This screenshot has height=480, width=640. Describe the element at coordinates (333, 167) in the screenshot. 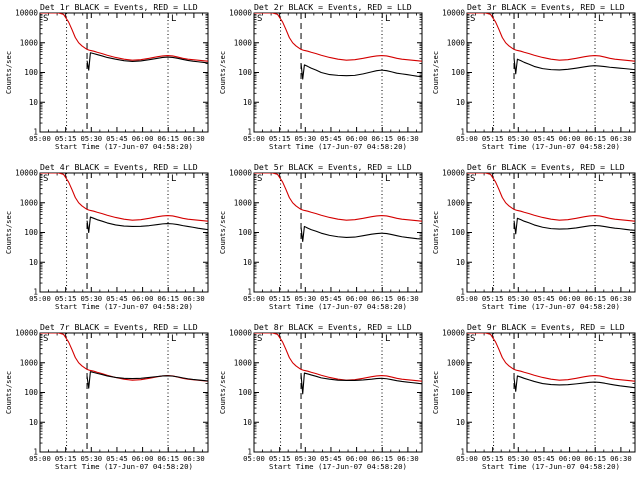

I see `plot-title: Det 5r BLACK = Events, RED = LLD` at that location.